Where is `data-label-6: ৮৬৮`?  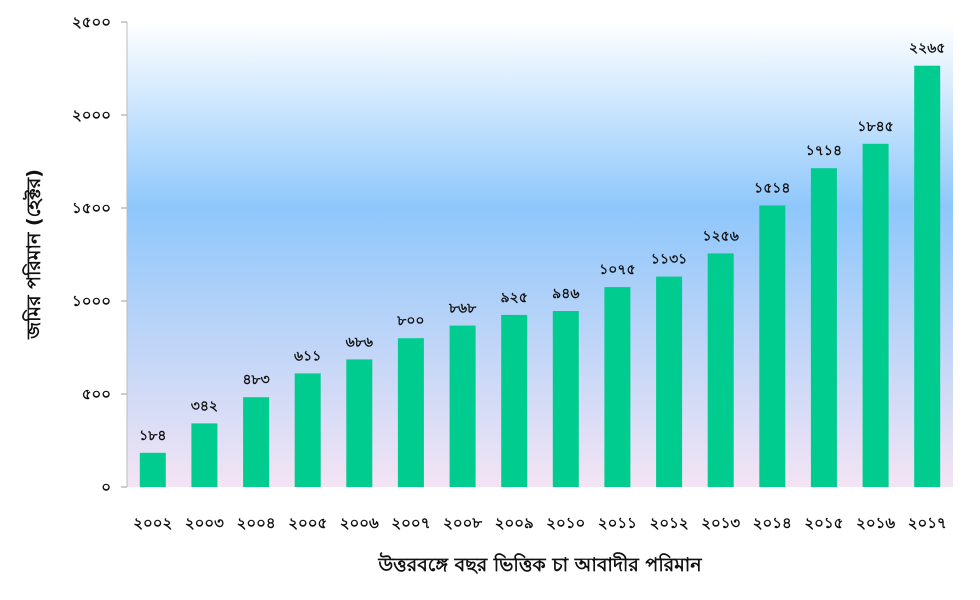 data-label-6: ৮৬৮ is located at coordinates (462, 309).